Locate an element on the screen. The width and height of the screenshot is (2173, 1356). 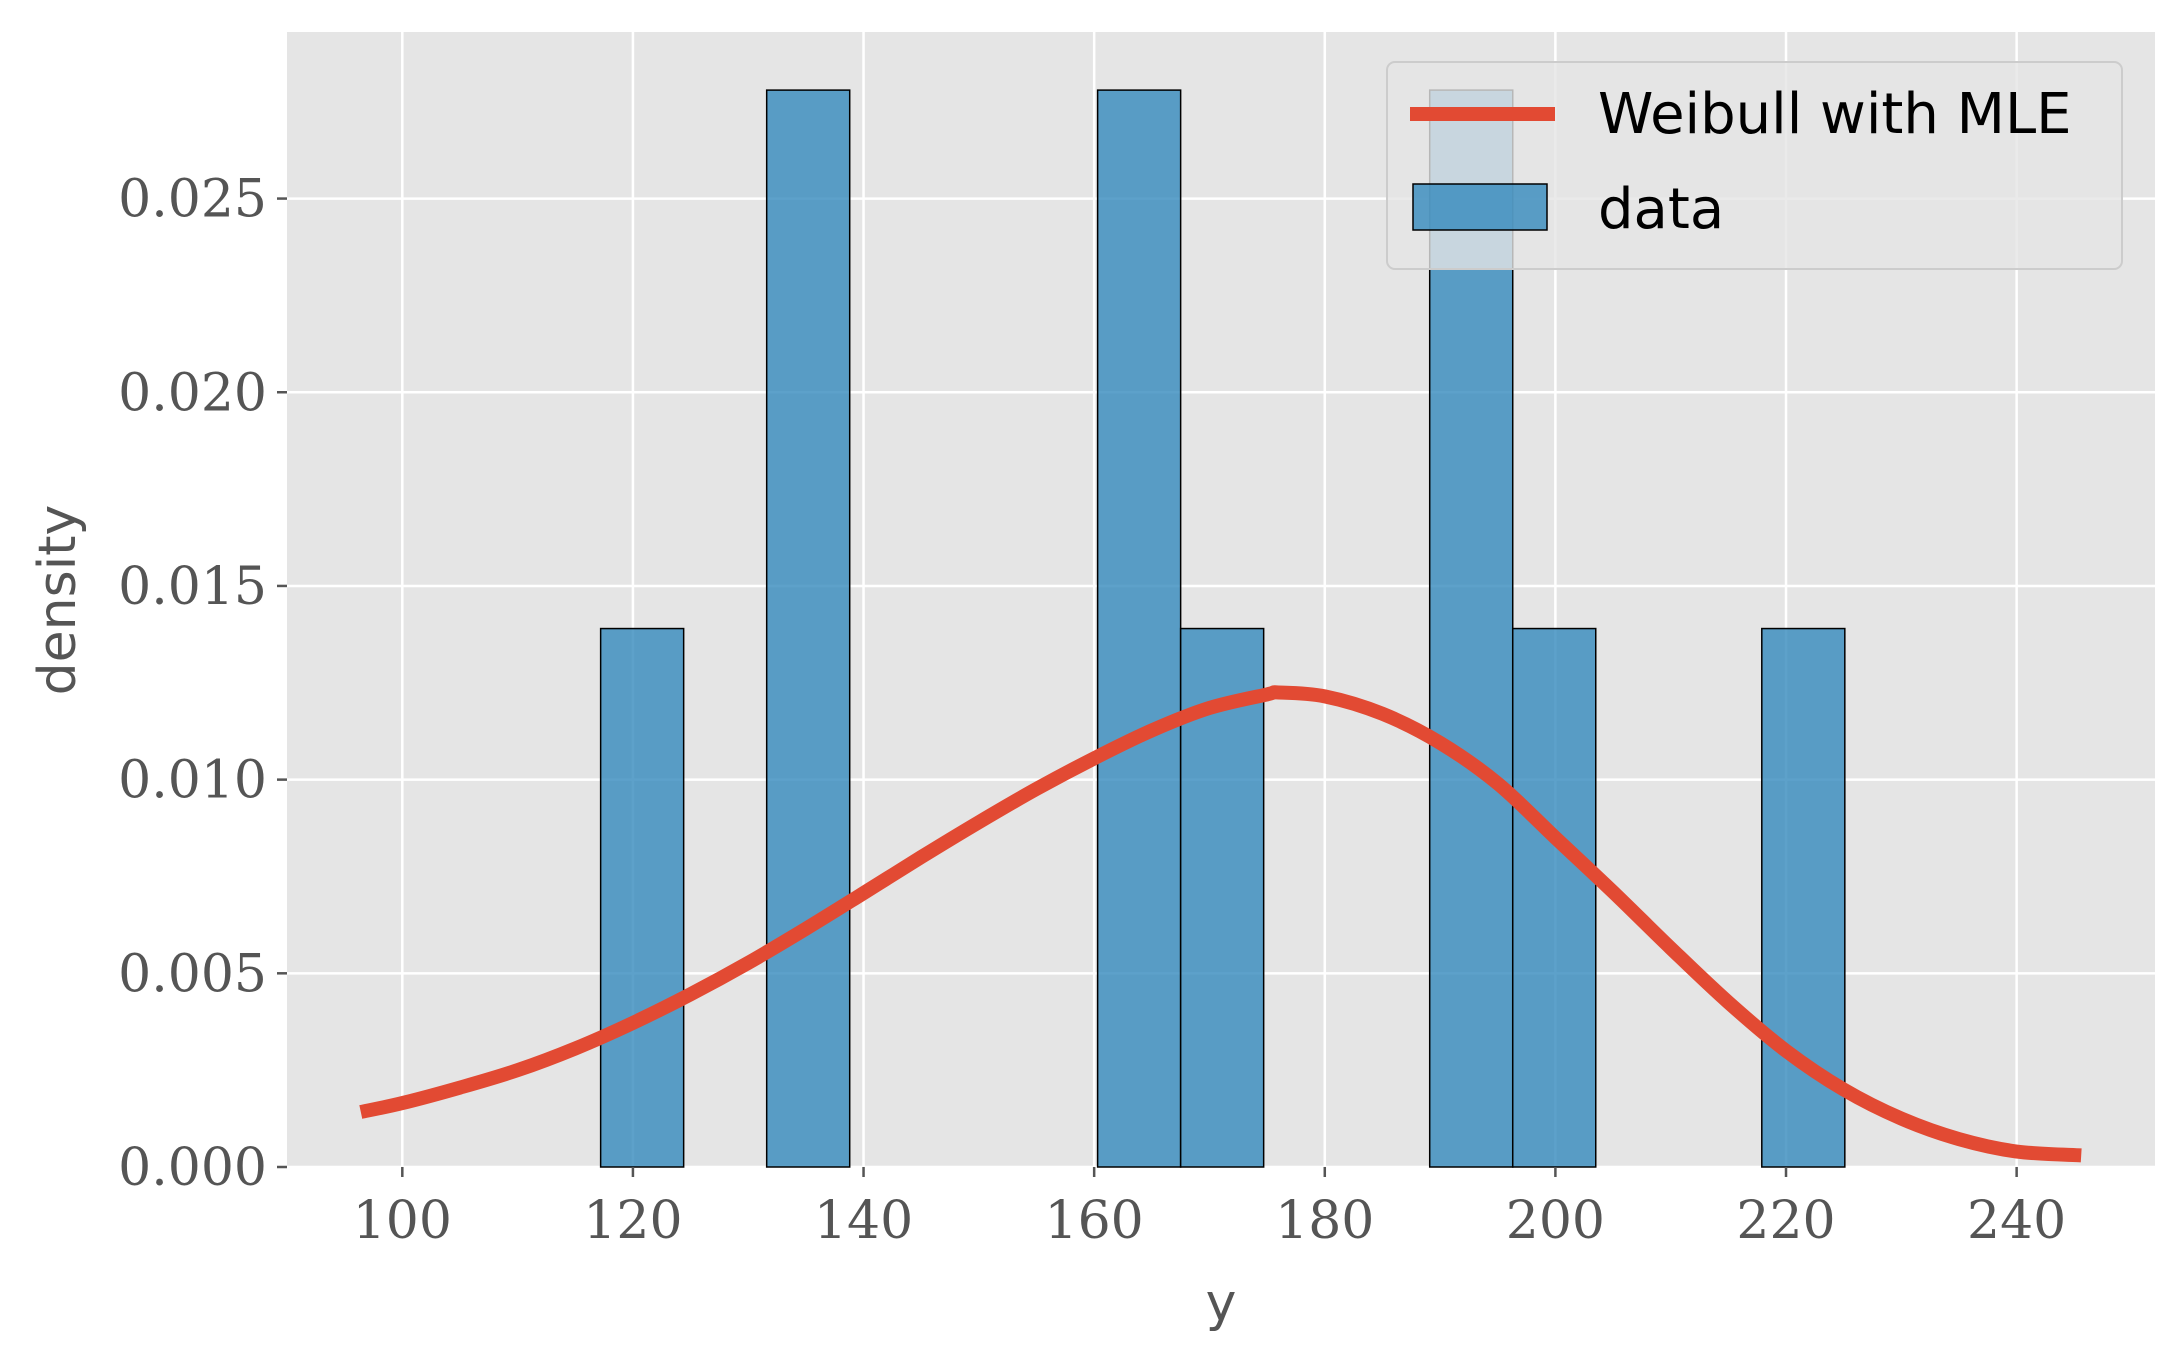
y-tick-label: 0.020 is located at coordinates (192, 393).